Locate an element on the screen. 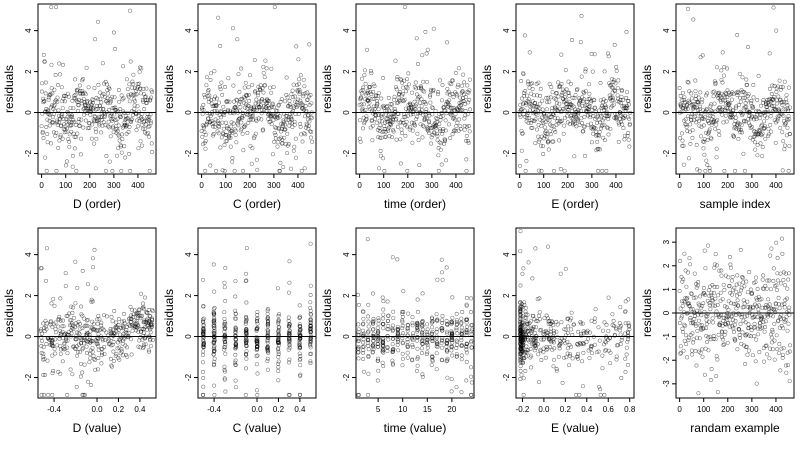  x-tick-label: -0.4 is located at coordinates (214, 409).